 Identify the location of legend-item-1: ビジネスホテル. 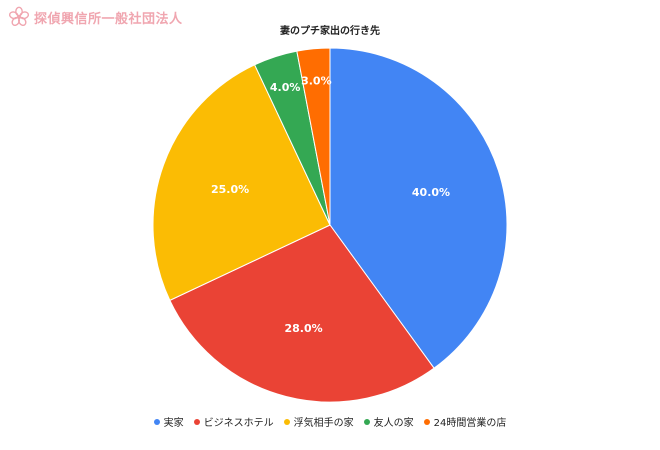
(233, 421).